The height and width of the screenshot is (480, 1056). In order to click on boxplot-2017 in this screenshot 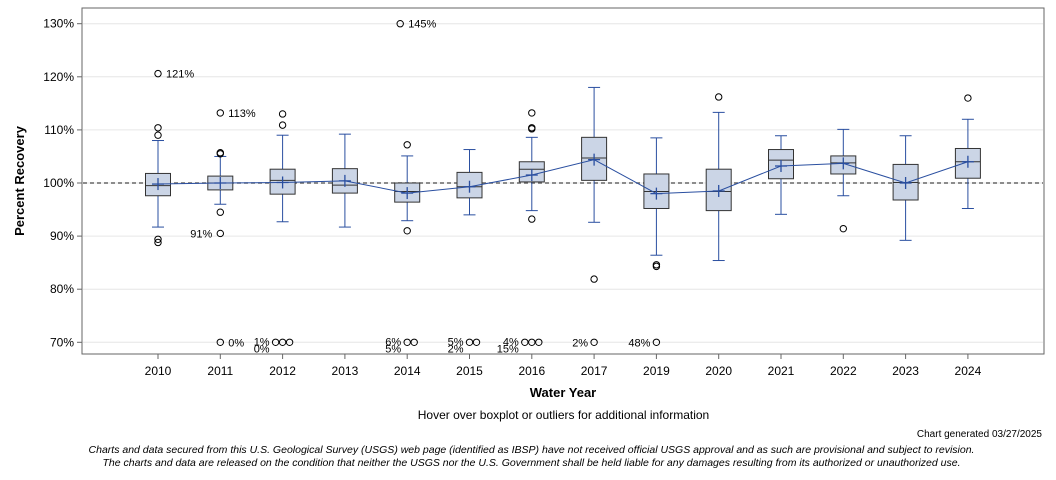, I will do `click(594, 154)`.